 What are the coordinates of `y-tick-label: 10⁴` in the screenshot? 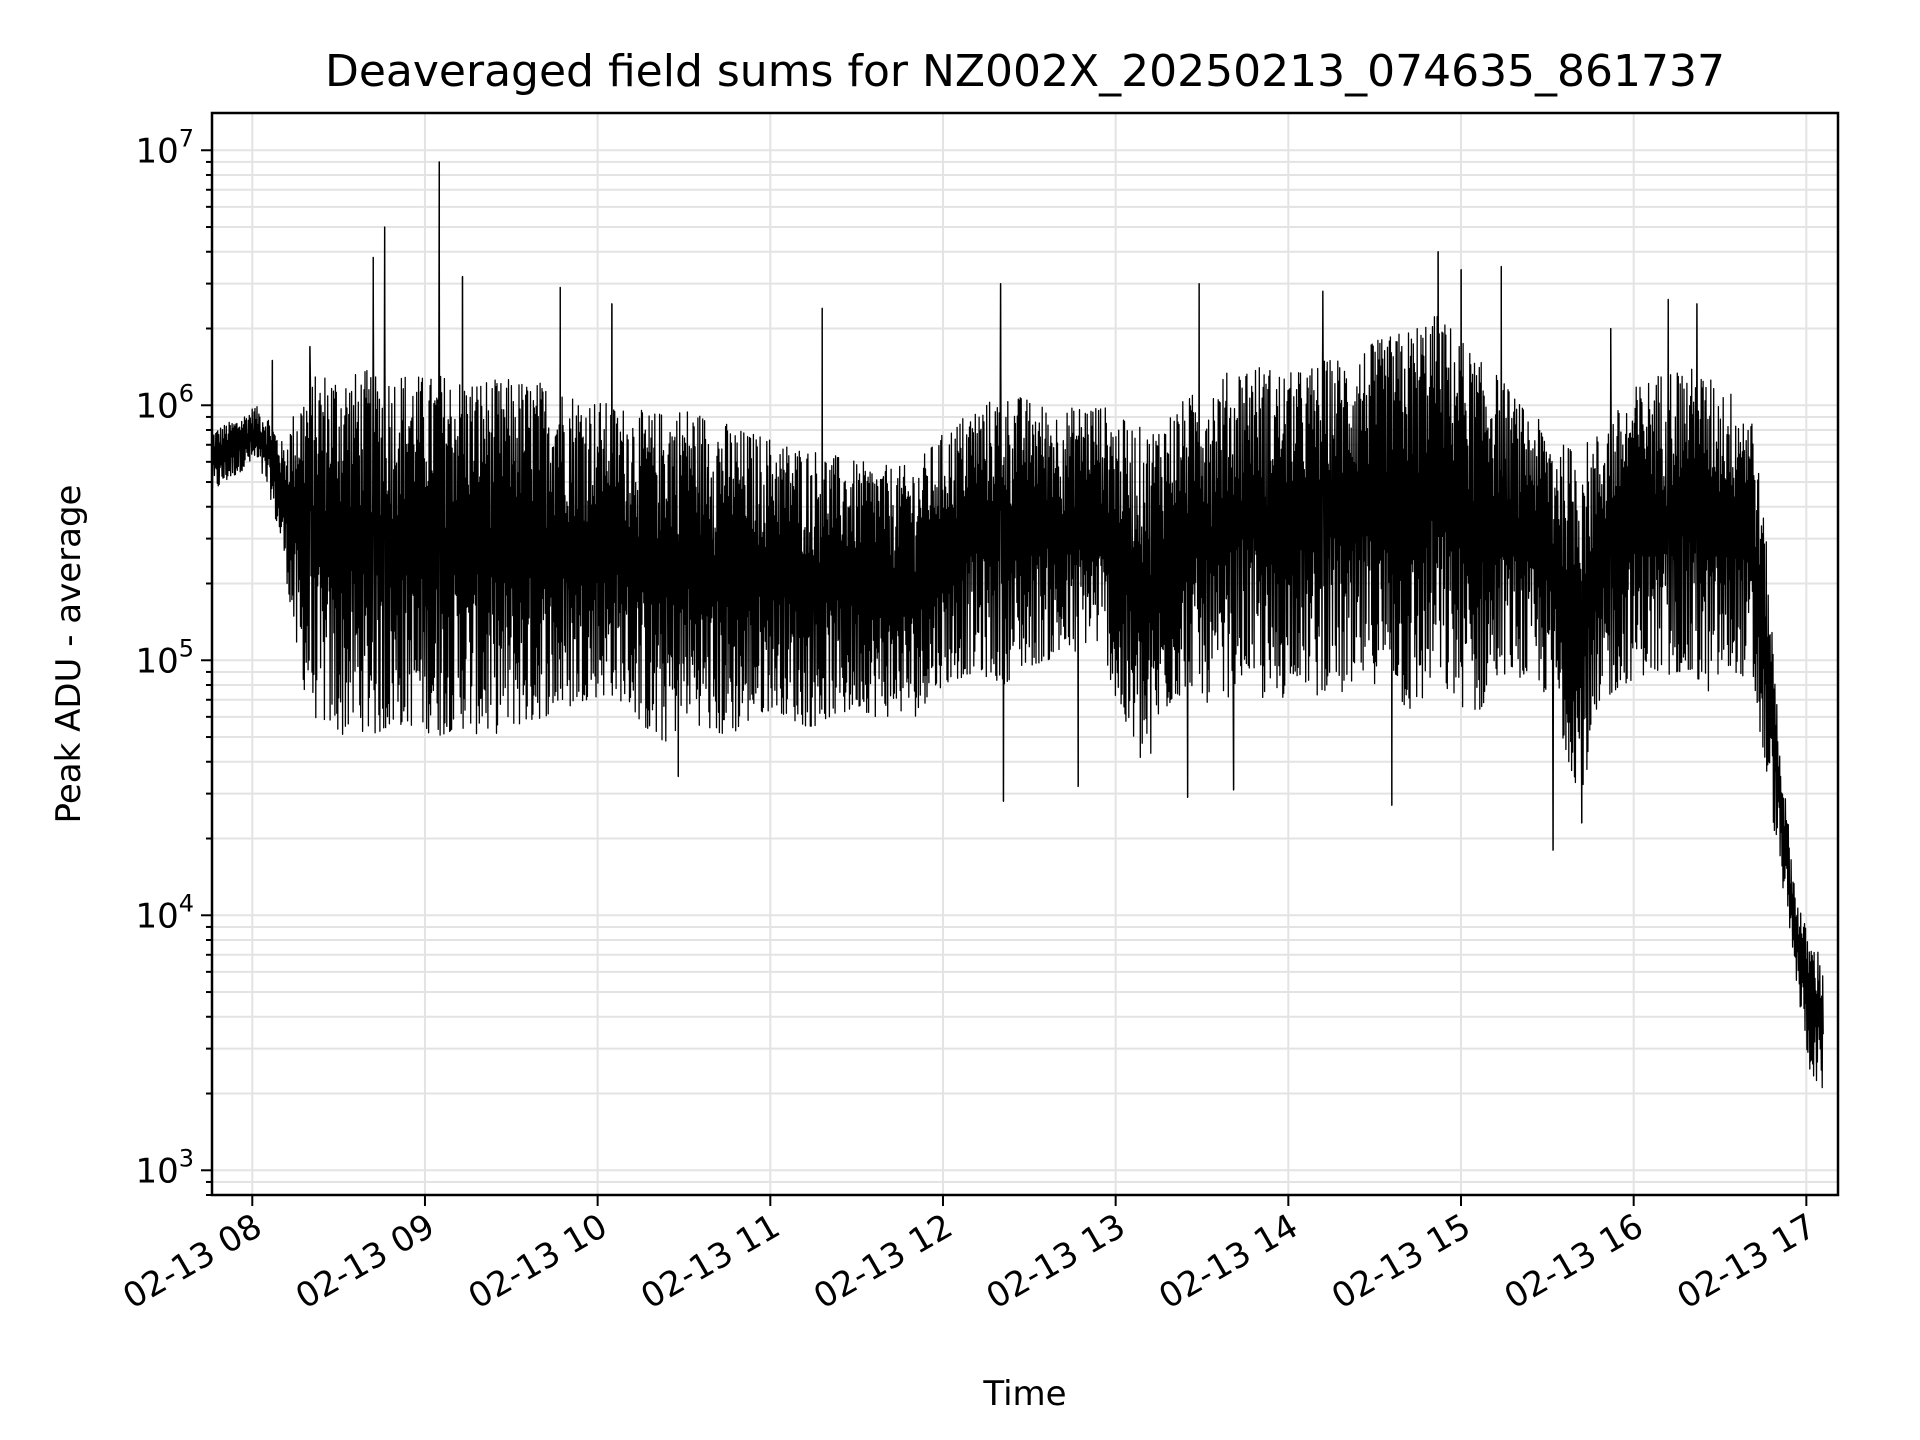 It's located at (164, 912).